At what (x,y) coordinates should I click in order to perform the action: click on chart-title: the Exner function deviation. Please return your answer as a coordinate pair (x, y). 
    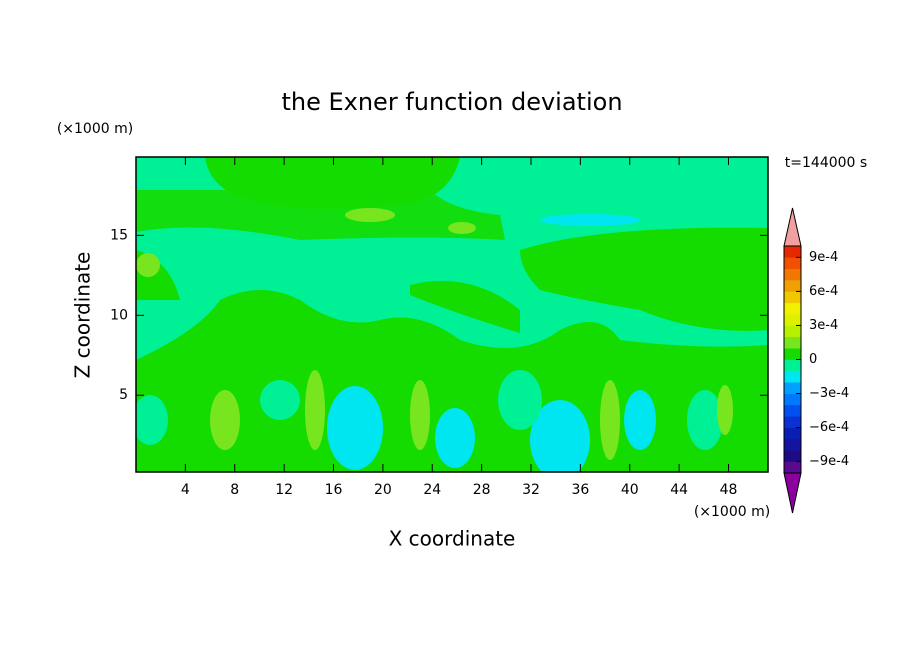
    Looking at the image, I should click on (451, 102).